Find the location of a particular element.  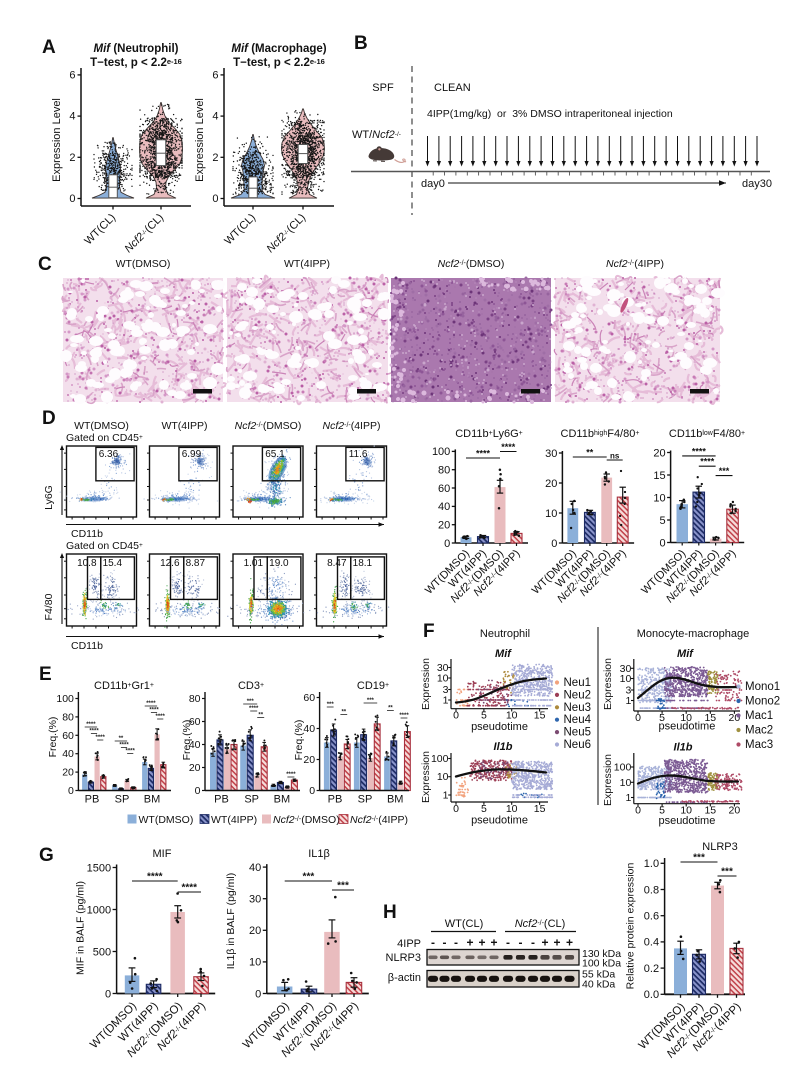

svg-text: Neu2 is located at coordinates (578, 695).